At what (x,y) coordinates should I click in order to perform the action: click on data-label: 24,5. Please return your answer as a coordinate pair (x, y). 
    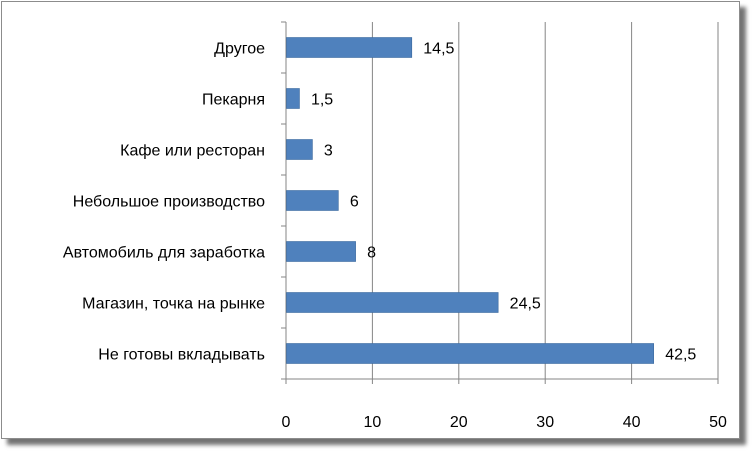
    Looking at the image, I should click on (525, 304).